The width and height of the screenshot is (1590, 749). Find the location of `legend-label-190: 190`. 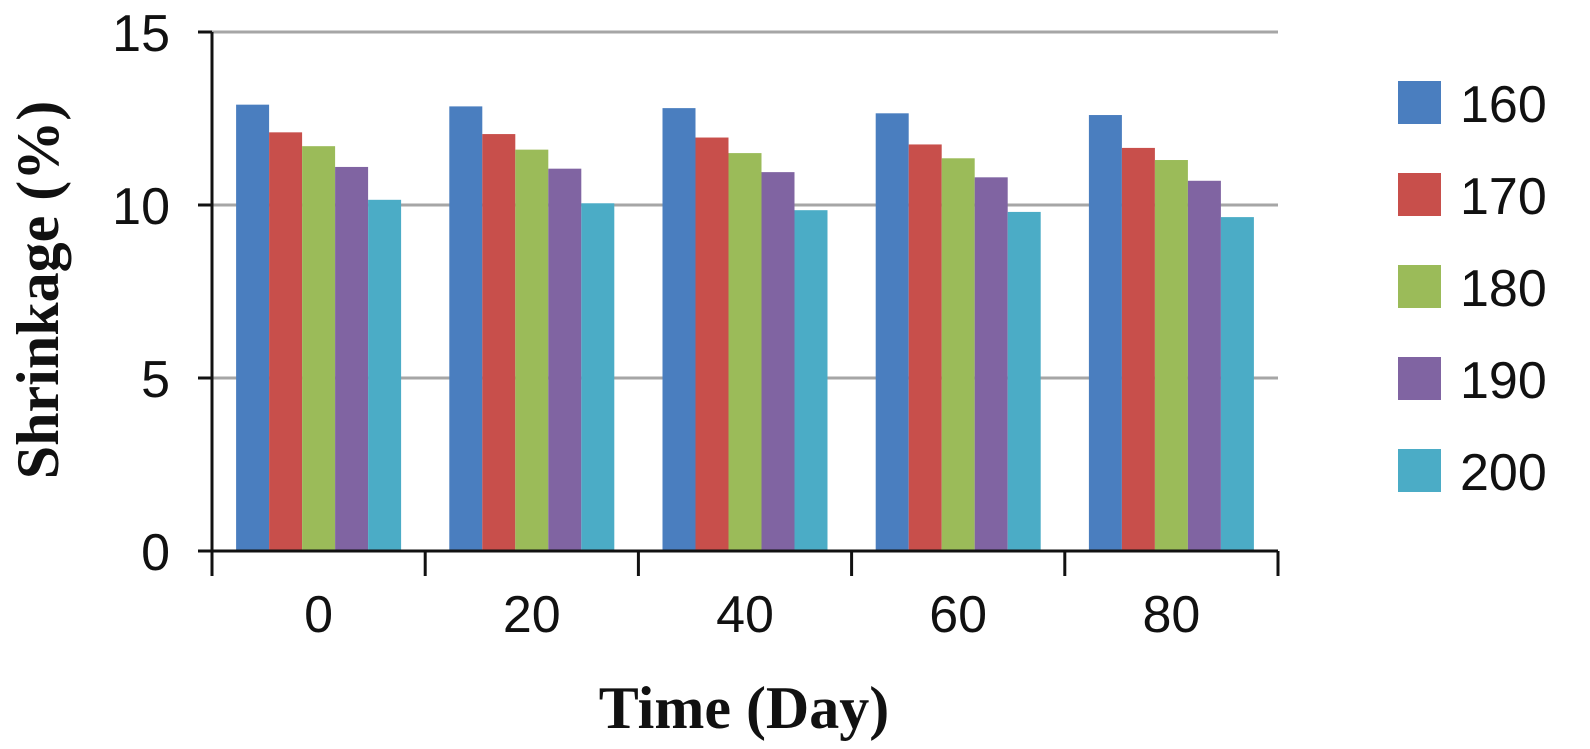

legend-label-190: 190 is located at coordinates (1503, 381).